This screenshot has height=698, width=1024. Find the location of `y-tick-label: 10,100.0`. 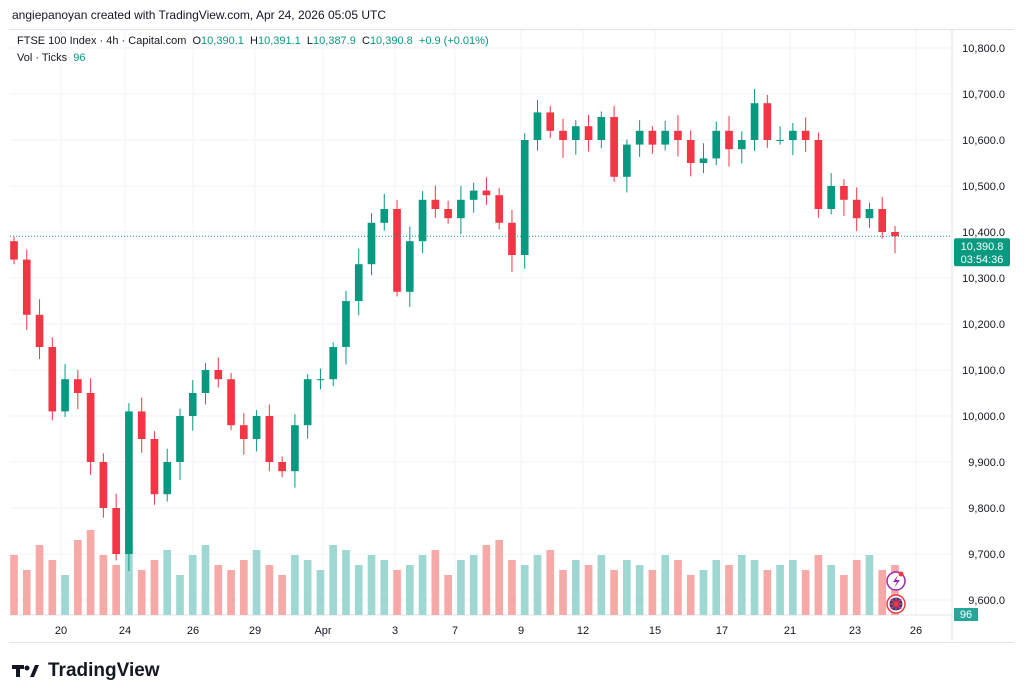

y-tick-label: 10,100.0 is located at coordinates (983, 371).